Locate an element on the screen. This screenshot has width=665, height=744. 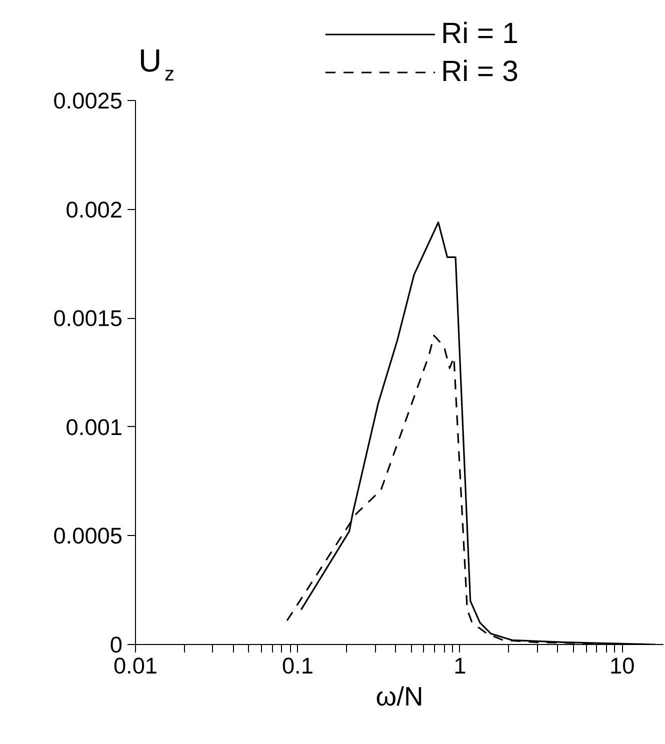
legend-label: Ri = 1 is located at coordinates (479, 34).